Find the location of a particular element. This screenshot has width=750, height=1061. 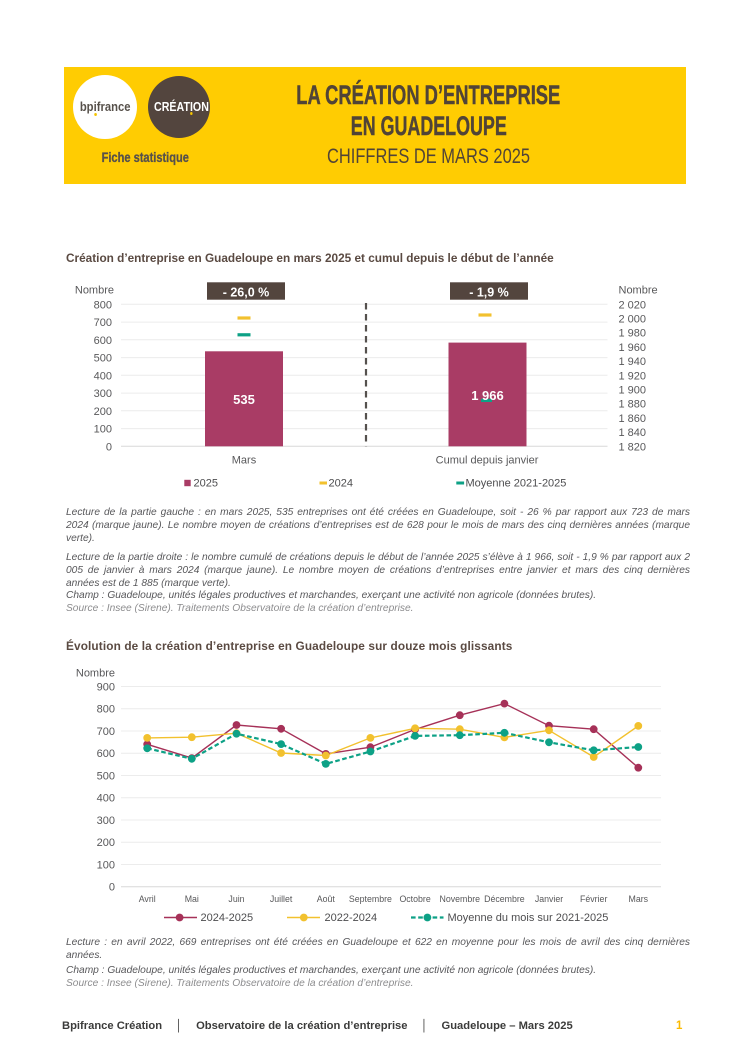

svg-text: 1 840 is located at coordinates (633, 433).